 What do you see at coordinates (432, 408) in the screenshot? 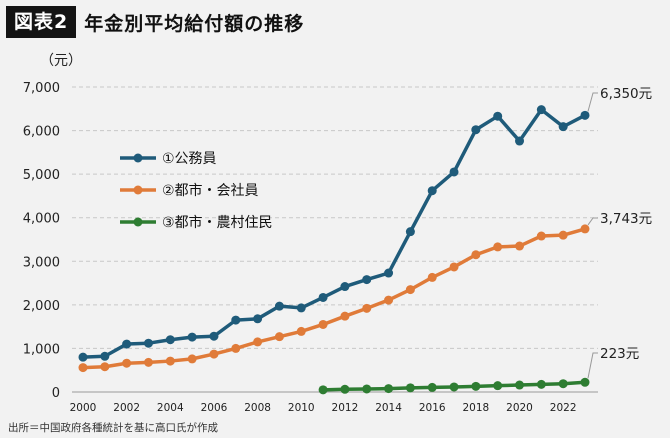
I see `x-tick-label: 2016` at bounding box center [432, 408].